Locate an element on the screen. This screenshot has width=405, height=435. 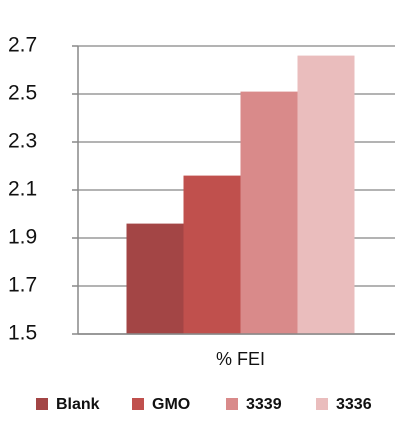
y-tick-label: 1.5 is located at coordinates (22, 333).